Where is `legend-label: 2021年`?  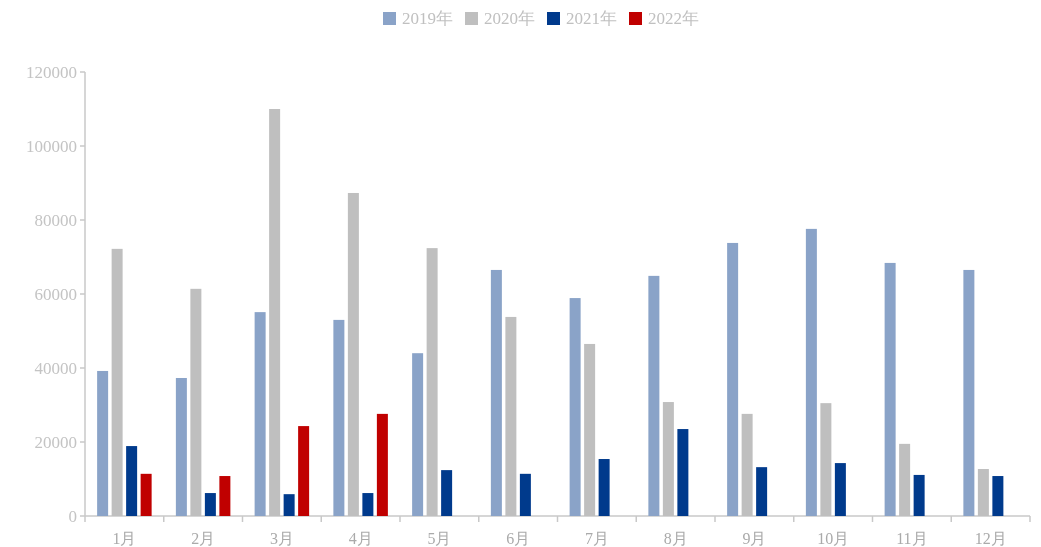 legend-label: 2021年 is located at coordinates (591, 18).